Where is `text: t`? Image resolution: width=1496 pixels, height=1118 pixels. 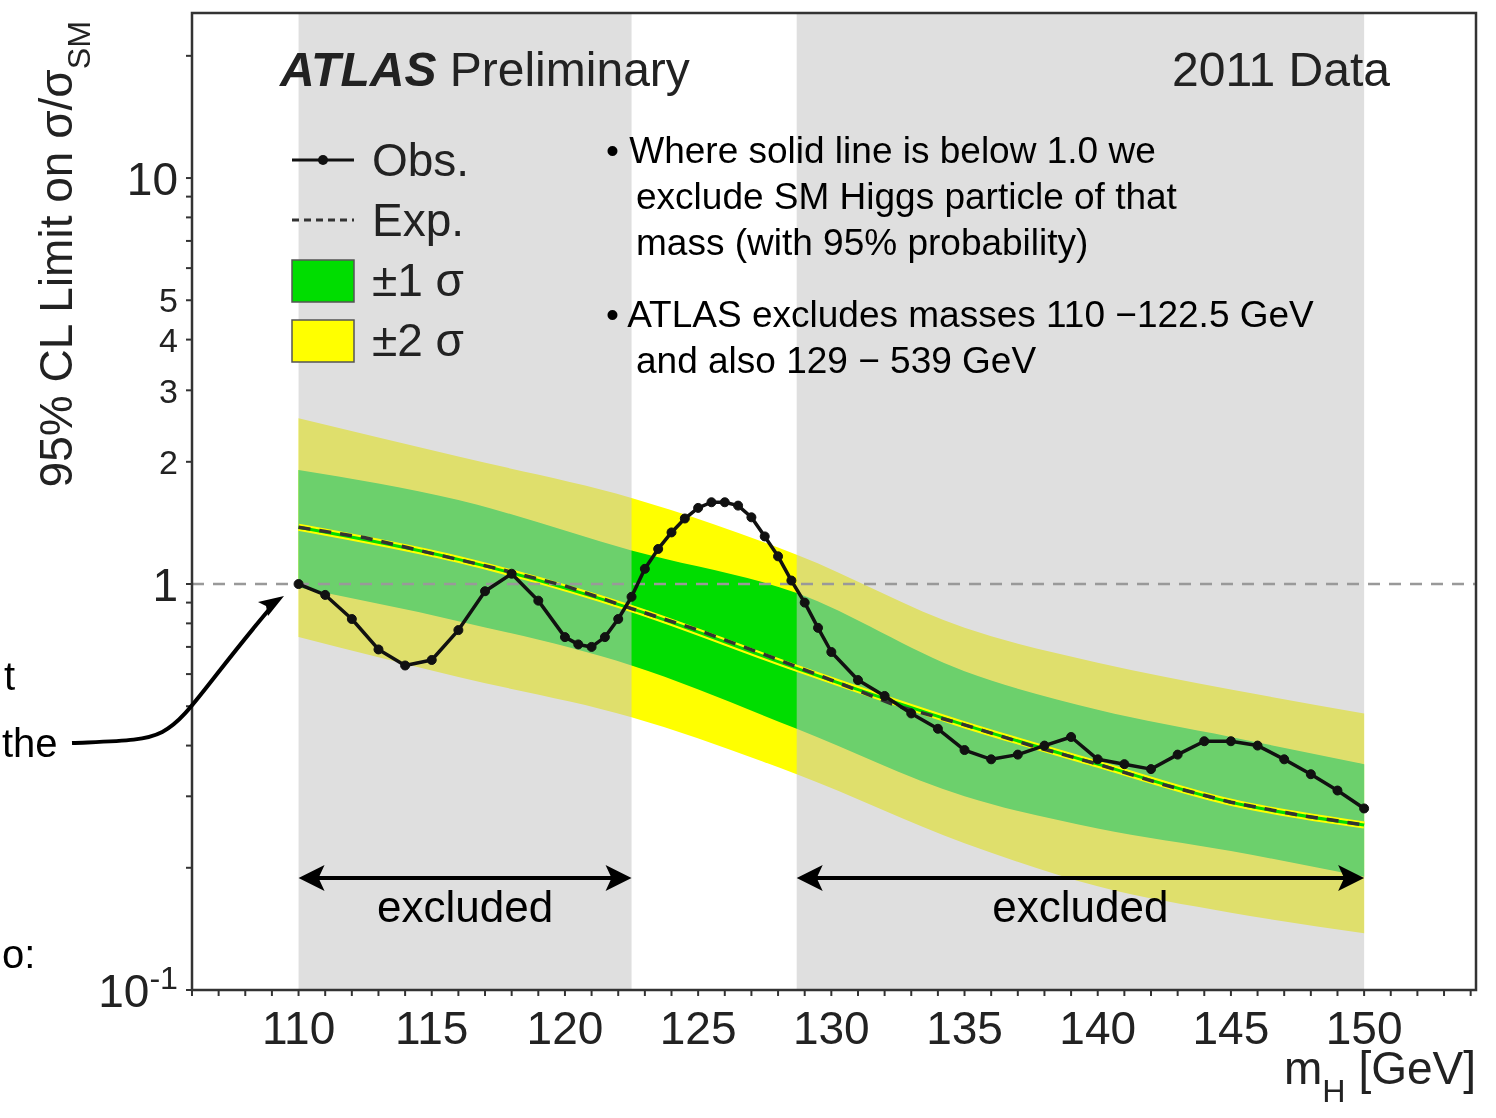
text: t is located at coordinates (10, 676).